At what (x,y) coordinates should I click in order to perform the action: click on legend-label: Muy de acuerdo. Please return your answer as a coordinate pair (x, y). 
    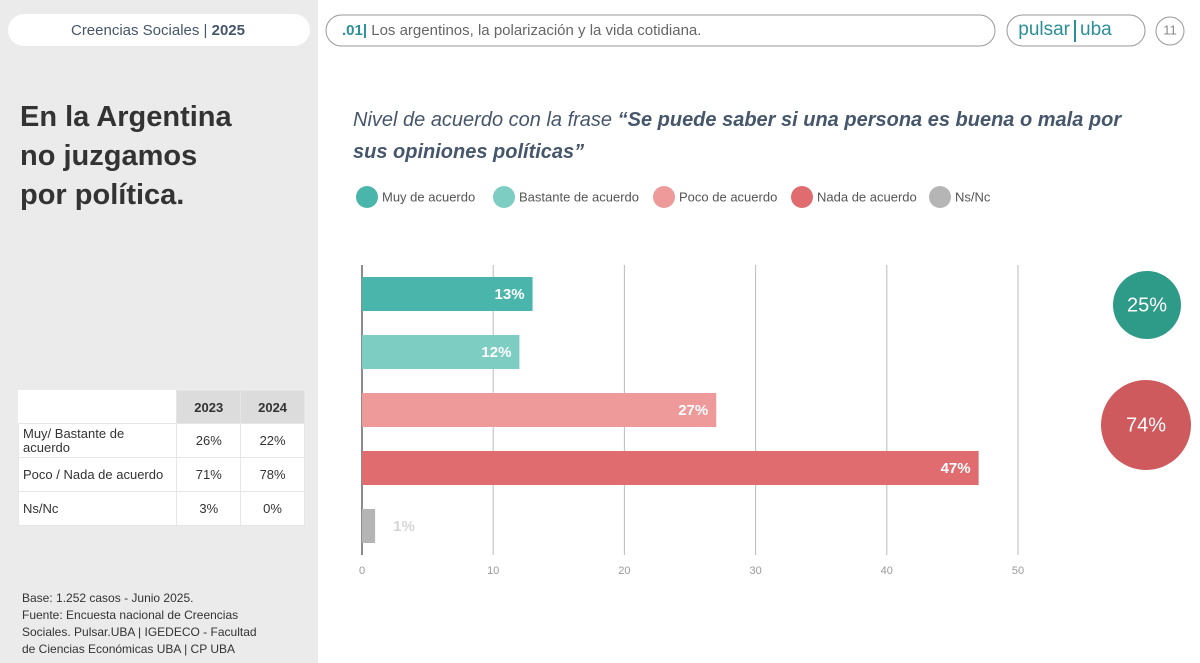
    Looking at the image, I should click on (428, 196).